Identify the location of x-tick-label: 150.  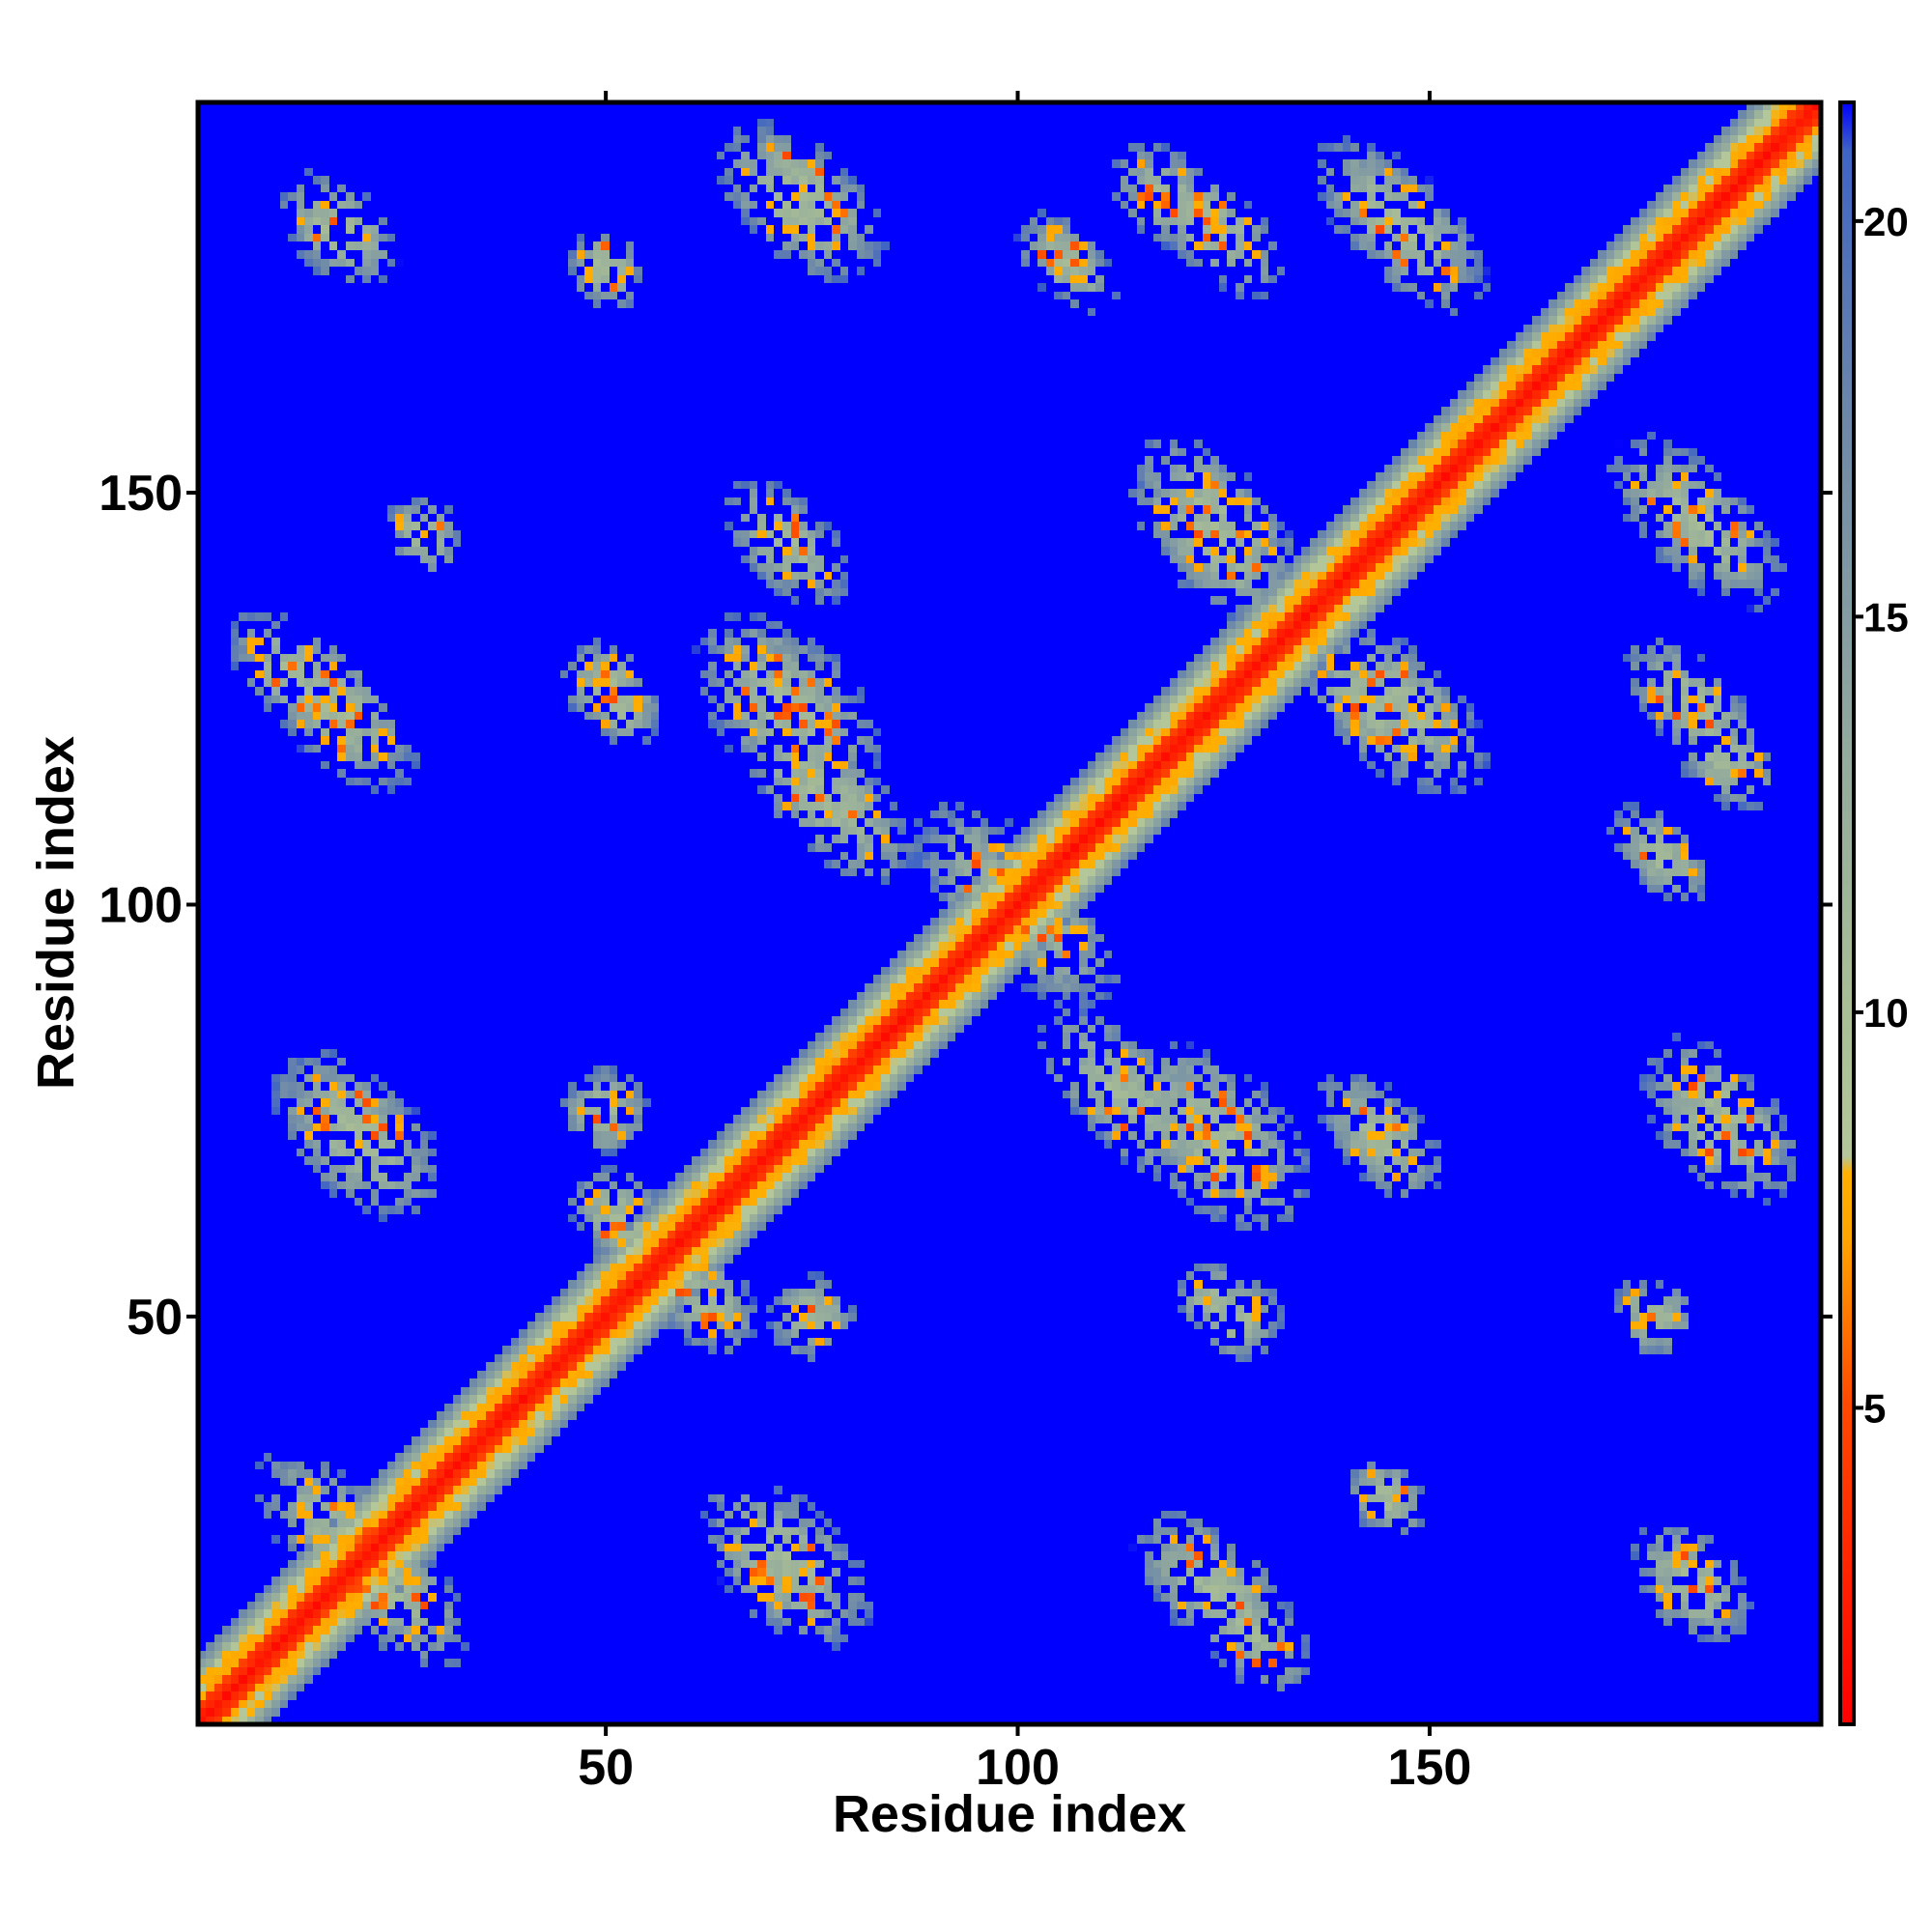
(1430, 1768).